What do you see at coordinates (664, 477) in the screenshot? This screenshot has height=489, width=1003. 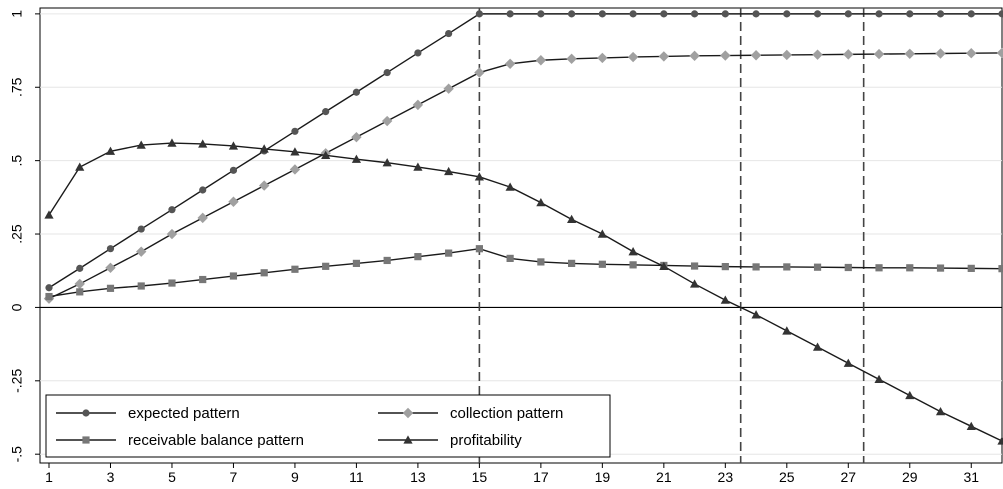 I see `x-tick-label: 21` at bounding box center [664, 477].